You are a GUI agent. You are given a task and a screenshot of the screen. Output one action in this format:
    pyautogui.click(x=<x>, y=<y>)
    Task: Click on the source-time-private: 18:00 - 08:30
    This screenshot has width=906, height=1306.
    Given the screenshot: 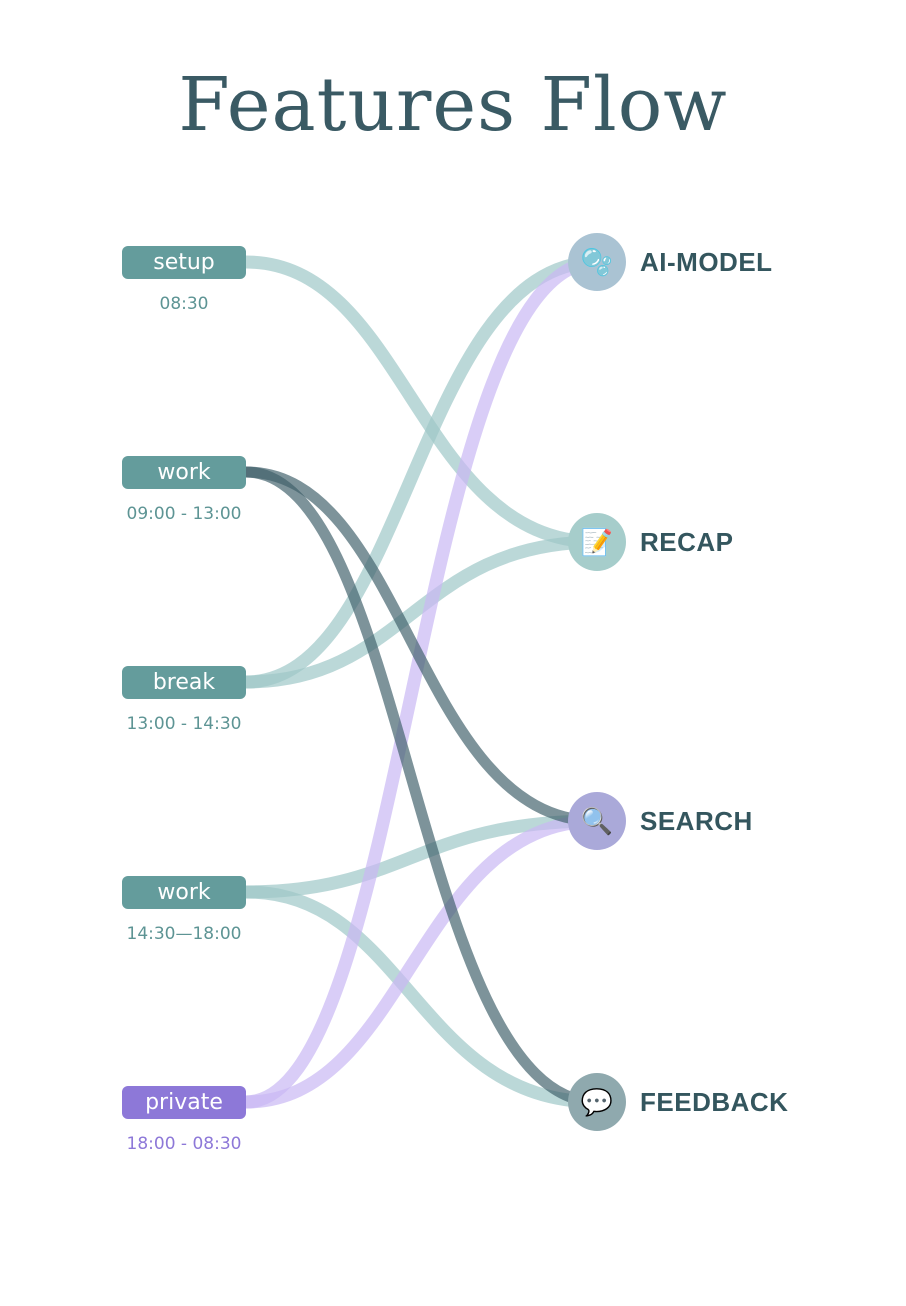 What is the action you would take?
    pyautogui.click(x=184, y=1144)
    